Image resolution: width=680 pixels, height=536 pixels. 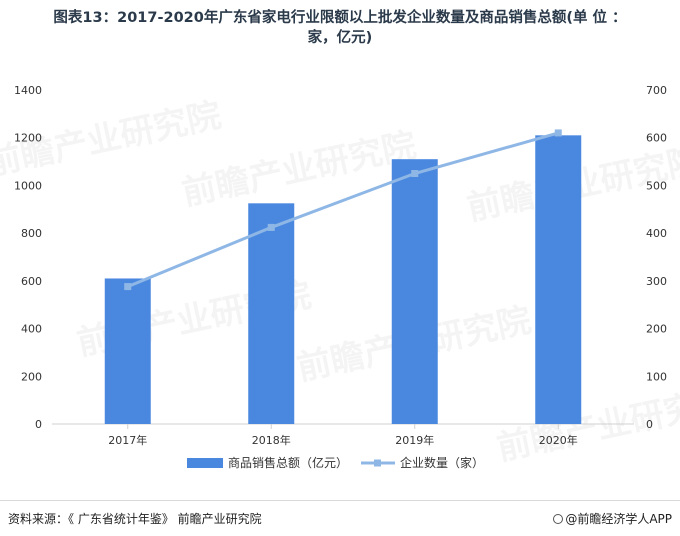 I want to click on y-right-tick-label: 700, so click(x=656, y=90).